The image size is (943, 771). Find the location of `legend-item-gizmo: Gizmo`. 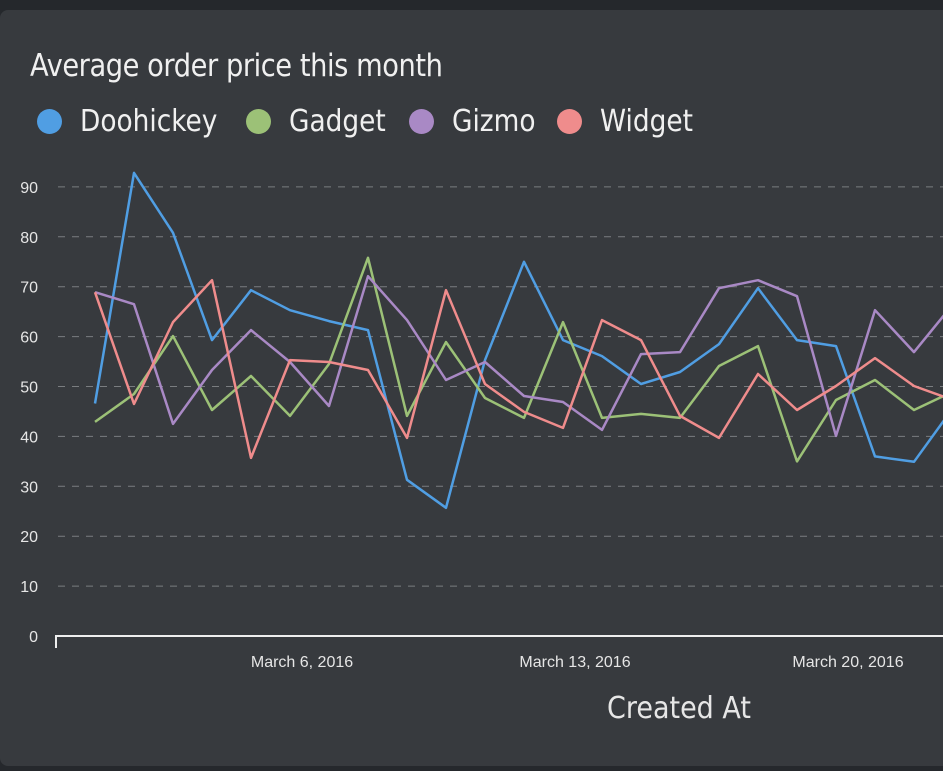

legend-item-gizmo: Gizmo is located at coordinates (472, 121).